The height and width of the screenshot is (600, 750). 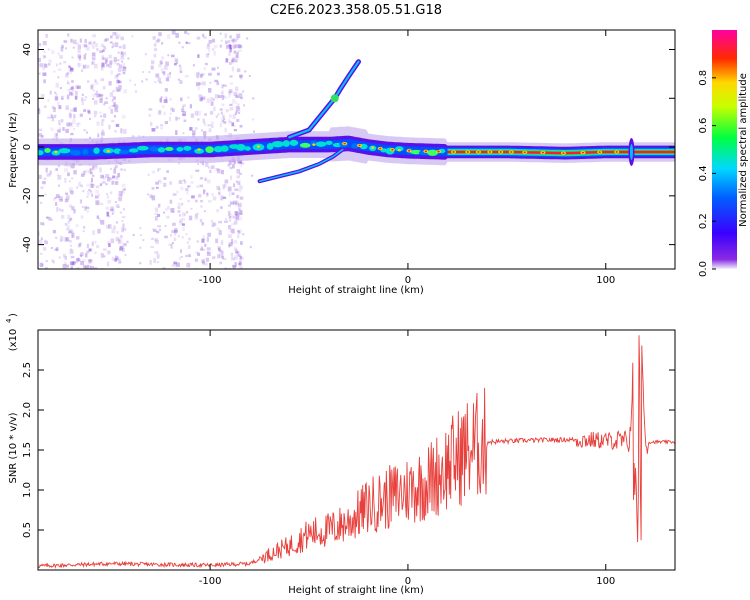 I want to click on colorbar-ticks: 0.0 0.2 0.4 0.6 0.8, so click(x=707, y=173).